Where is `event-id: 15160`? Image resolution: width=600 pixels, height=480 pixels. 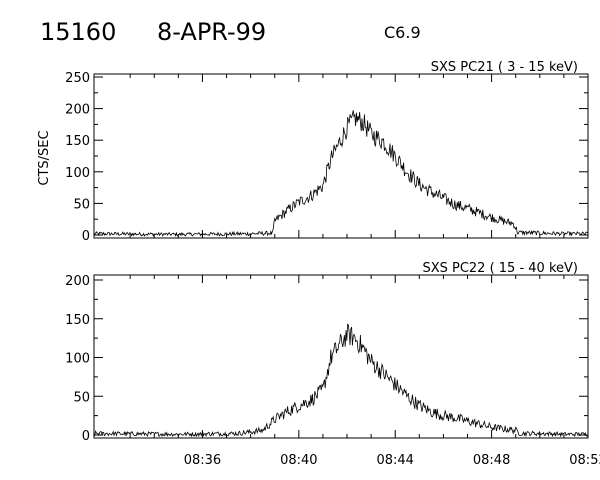
event-id: 15160 is located at coordinates (78, 32).